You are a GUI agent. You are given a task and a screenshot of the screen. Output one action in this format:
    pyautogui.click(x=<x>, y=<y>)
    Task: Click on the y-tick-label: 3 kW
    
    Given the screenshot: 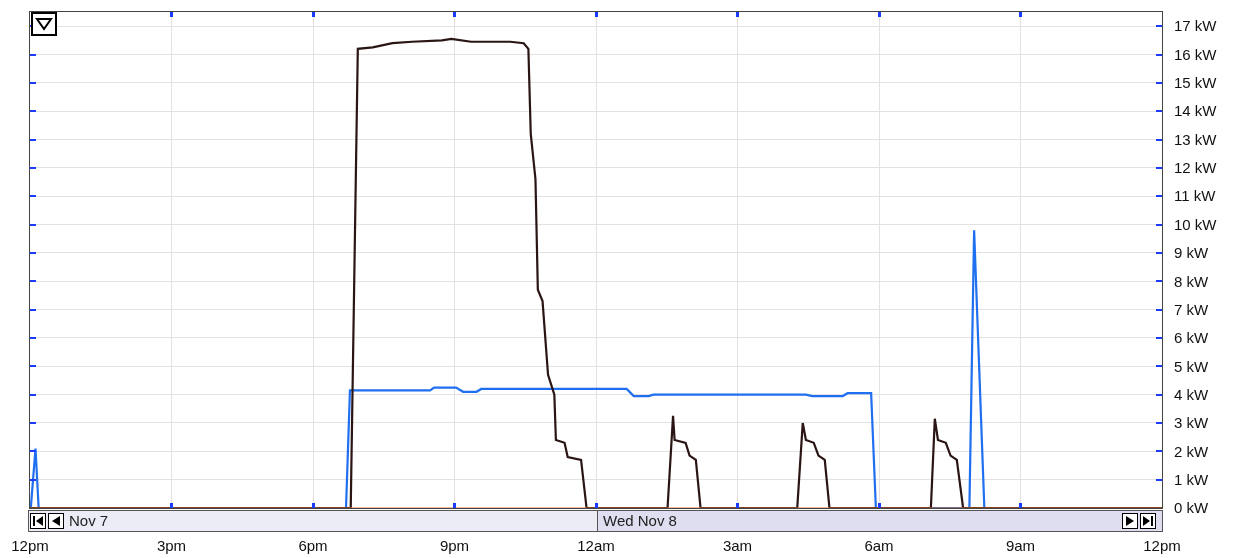 What is the action you would take?
    pyautogui.click(x=1192, y=423)
    